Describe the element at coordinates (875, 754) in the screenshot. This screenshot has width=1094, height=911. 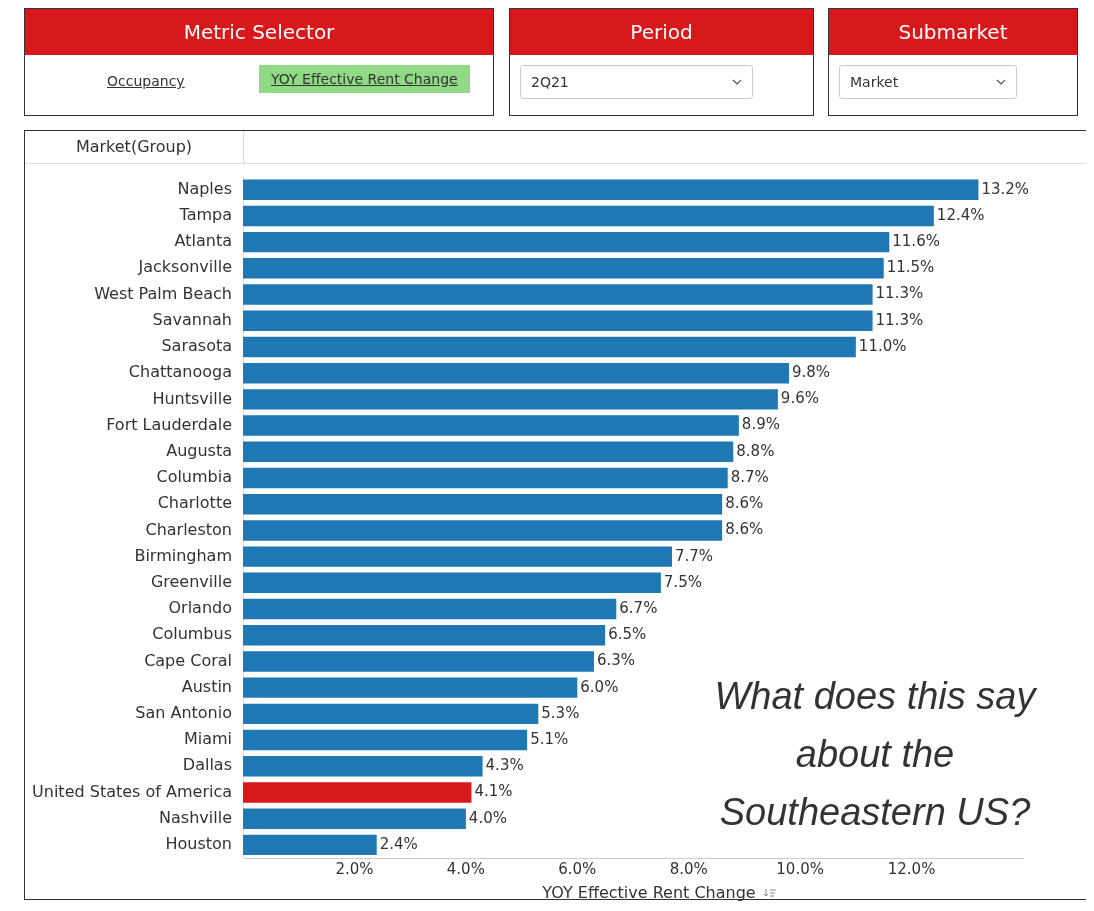
I see `annotation: What does this say about the Southeastern US?` at that location.